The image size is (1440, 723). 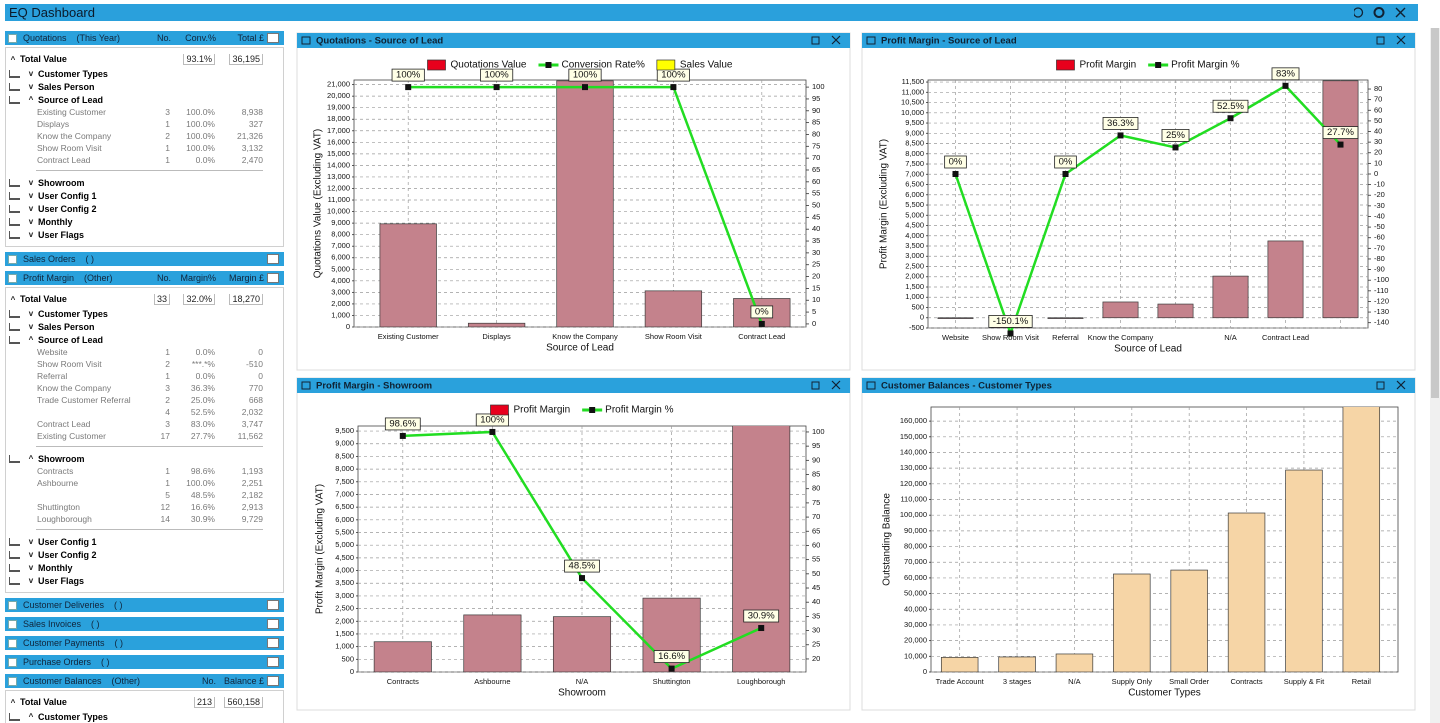 What do you see at coordinates (914, 132) in the screenshot?
I see `y-tick-label: 9,000` at bounding box center [914, 132].